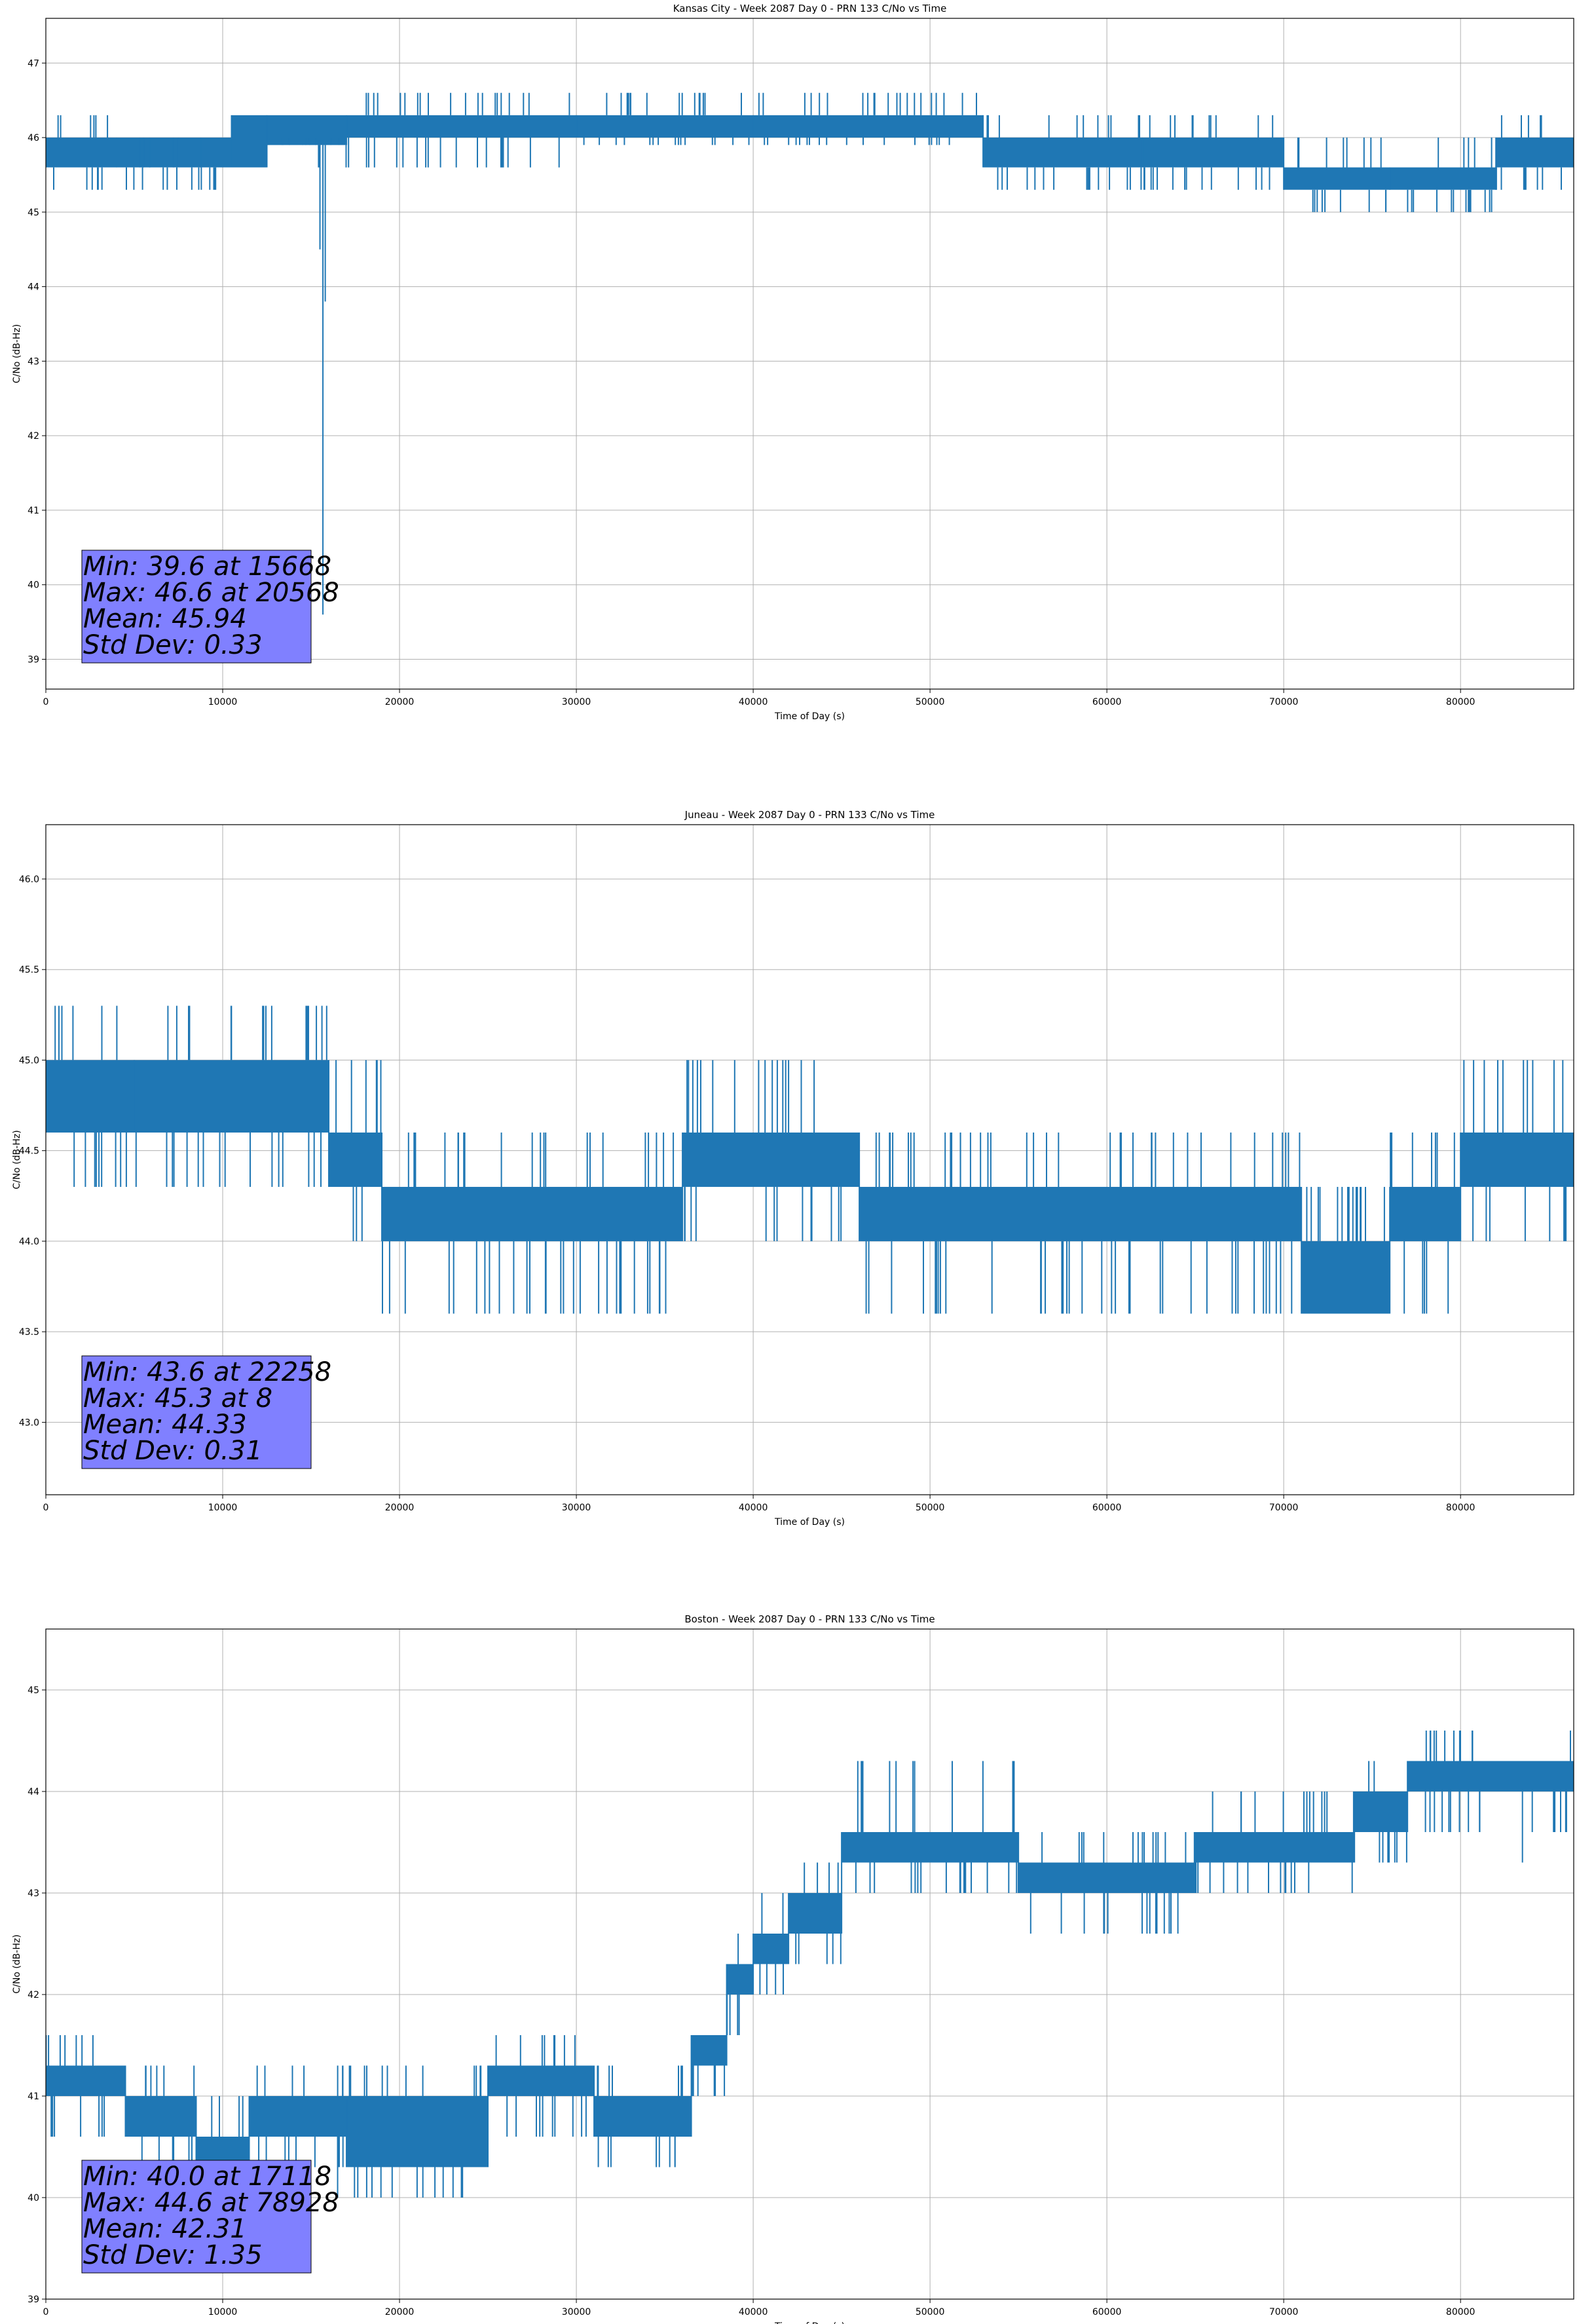 Image resolution: width=1577 pixels, height=2324 pixels. What do you see at coordinates (29, 1332) in the screenshot?
I see `y-tick-label: 43.5` at bounding box center [29, 1332].